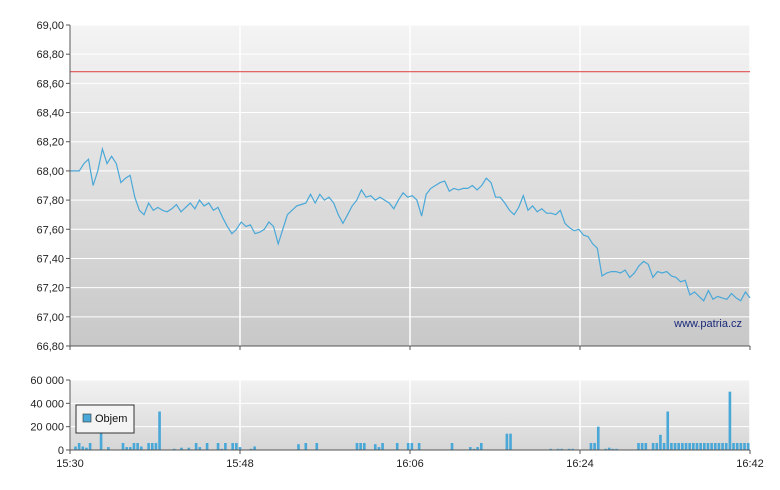 The width and height of the screenshot is (780, 490). What do you see at coordinates (50, 55) in the screenshot?
I see `price-y-tick-label: 68,80` at bounding box center [50, 55].